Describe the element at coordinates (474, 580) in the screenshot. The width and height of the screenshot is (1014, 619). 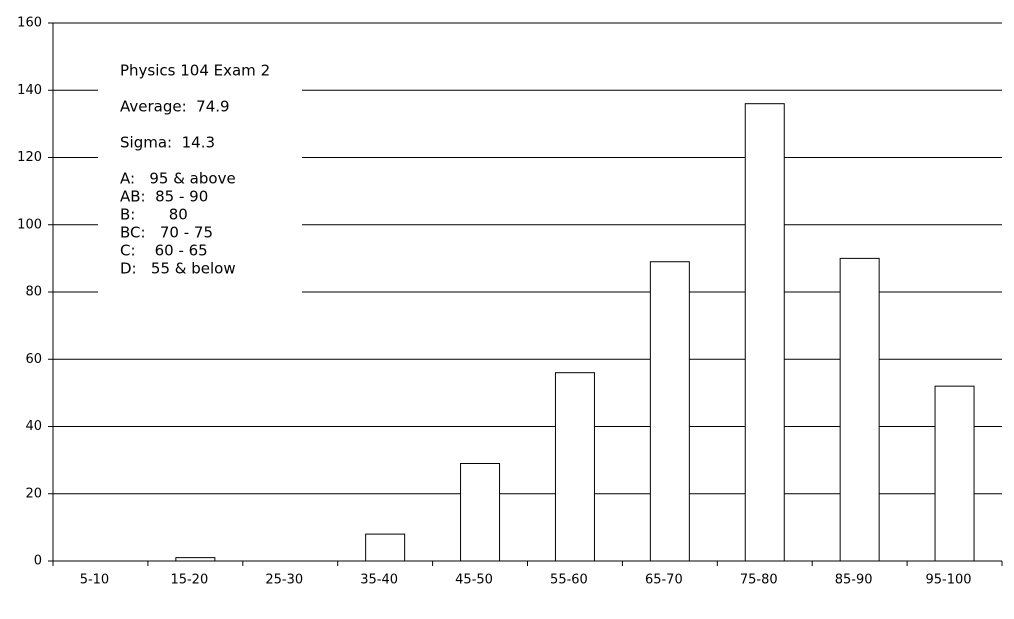
I see `x-tick-label: 45-50` at that location.